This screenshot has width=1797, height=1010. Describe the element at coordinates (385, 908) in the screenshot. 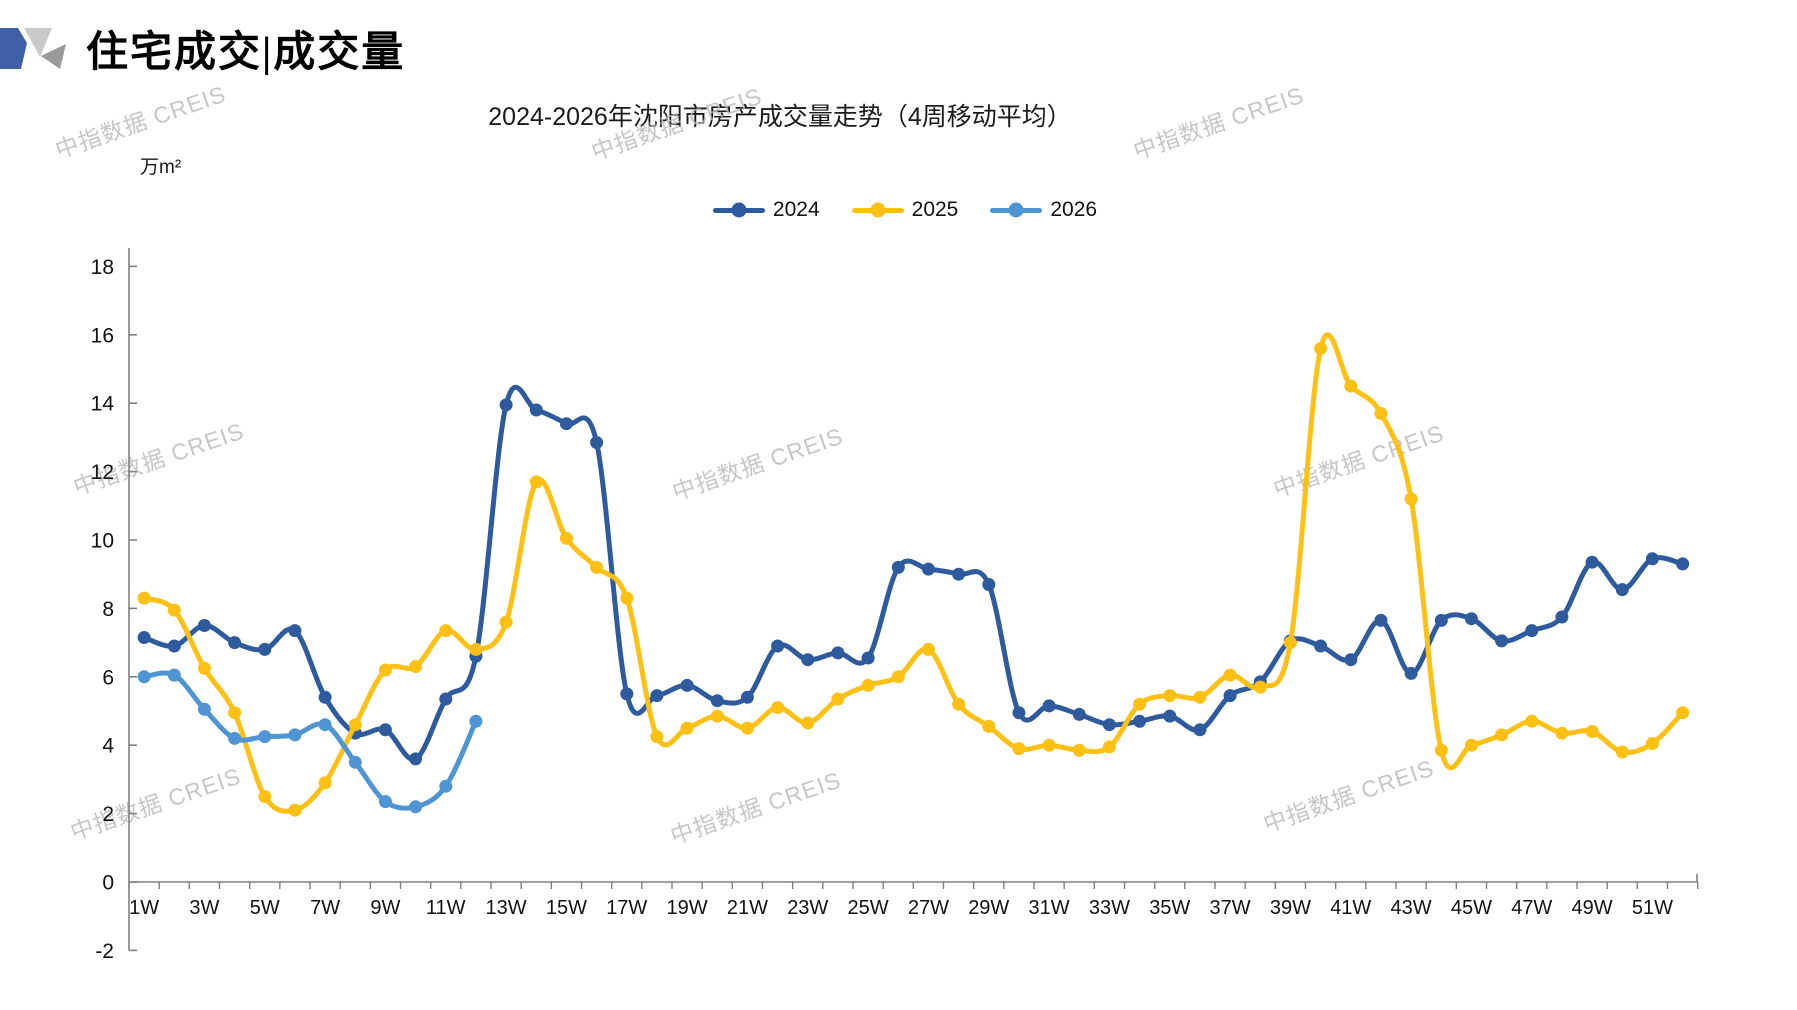

I see `x-axis-tick-label: 9W` at that location.